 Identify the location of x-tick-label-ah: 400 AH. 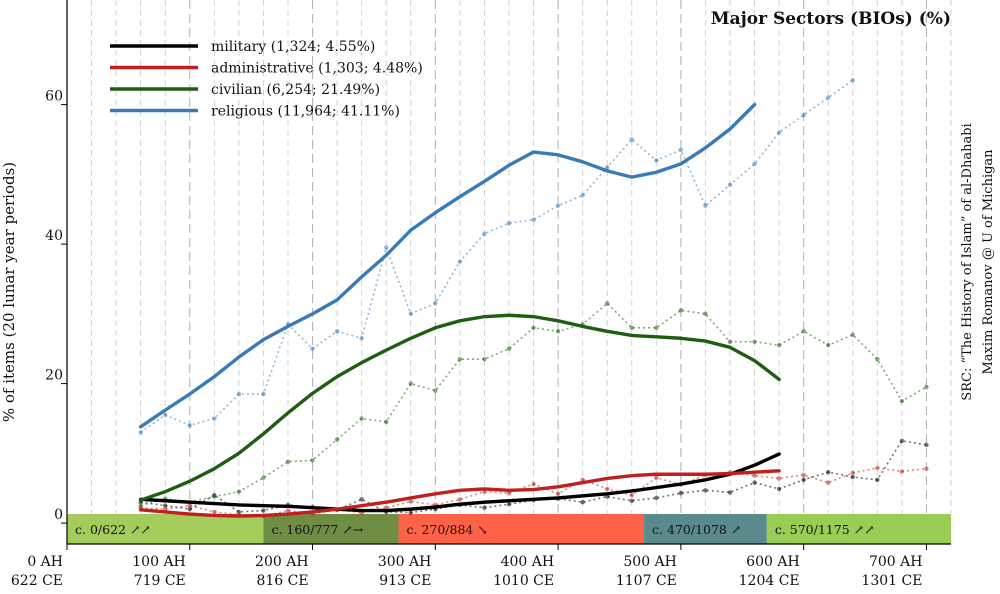
(528, 562).